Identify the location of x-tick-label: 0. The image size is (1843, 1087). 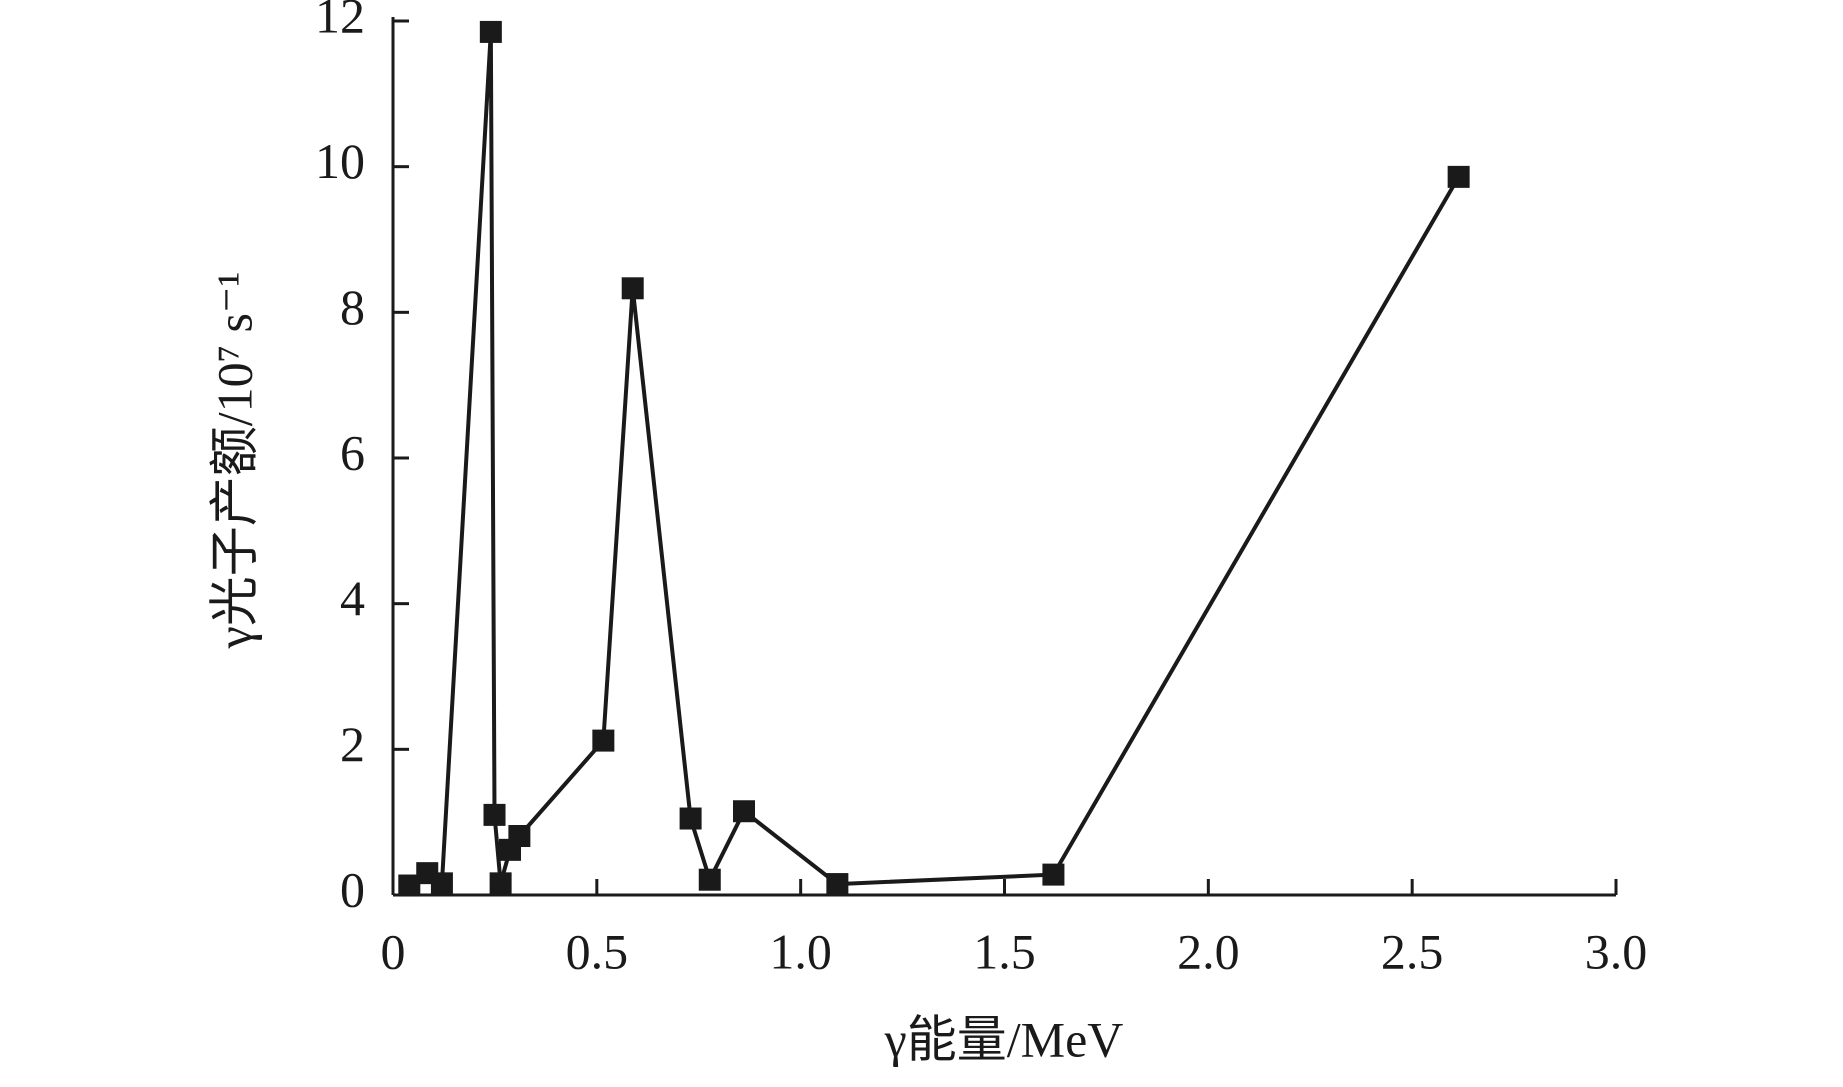
(393, 951).